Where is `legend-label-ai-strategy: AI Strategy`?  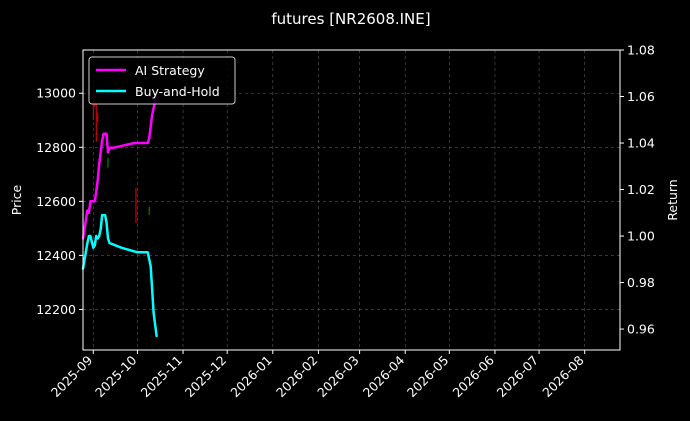
legend-label-ai-strategy: AI Strategy is located at coordinates (170, 70).